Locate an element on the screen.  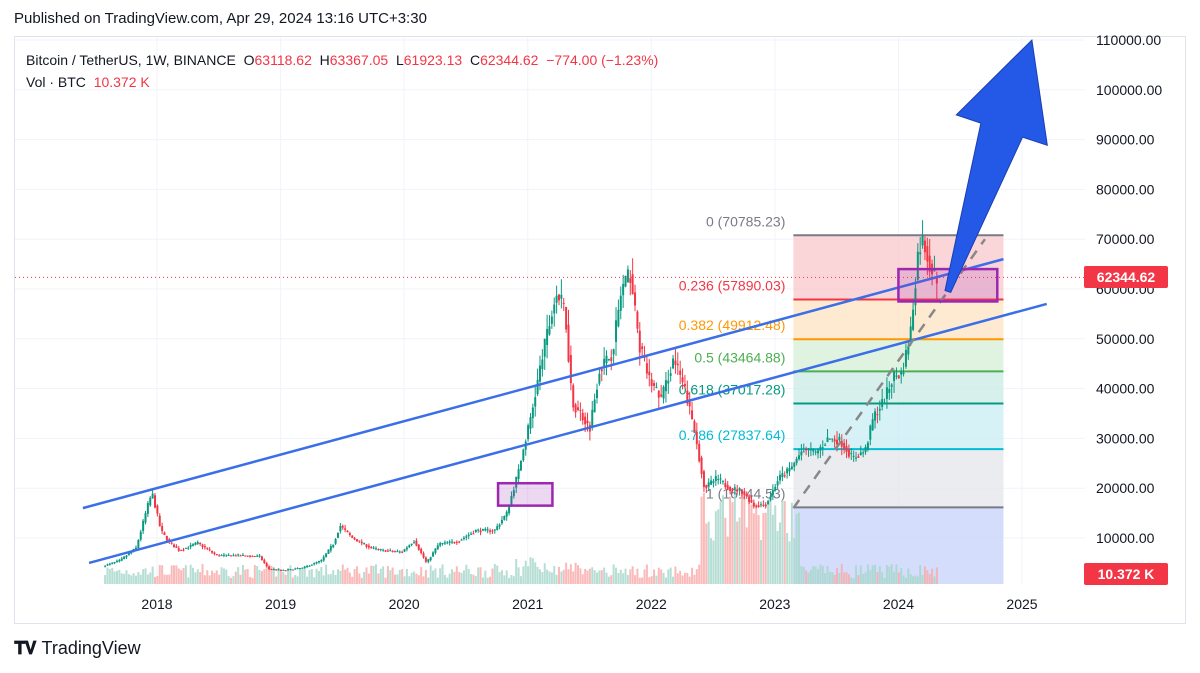
high-value: 63367.05 is located at coordinates (359, 60).